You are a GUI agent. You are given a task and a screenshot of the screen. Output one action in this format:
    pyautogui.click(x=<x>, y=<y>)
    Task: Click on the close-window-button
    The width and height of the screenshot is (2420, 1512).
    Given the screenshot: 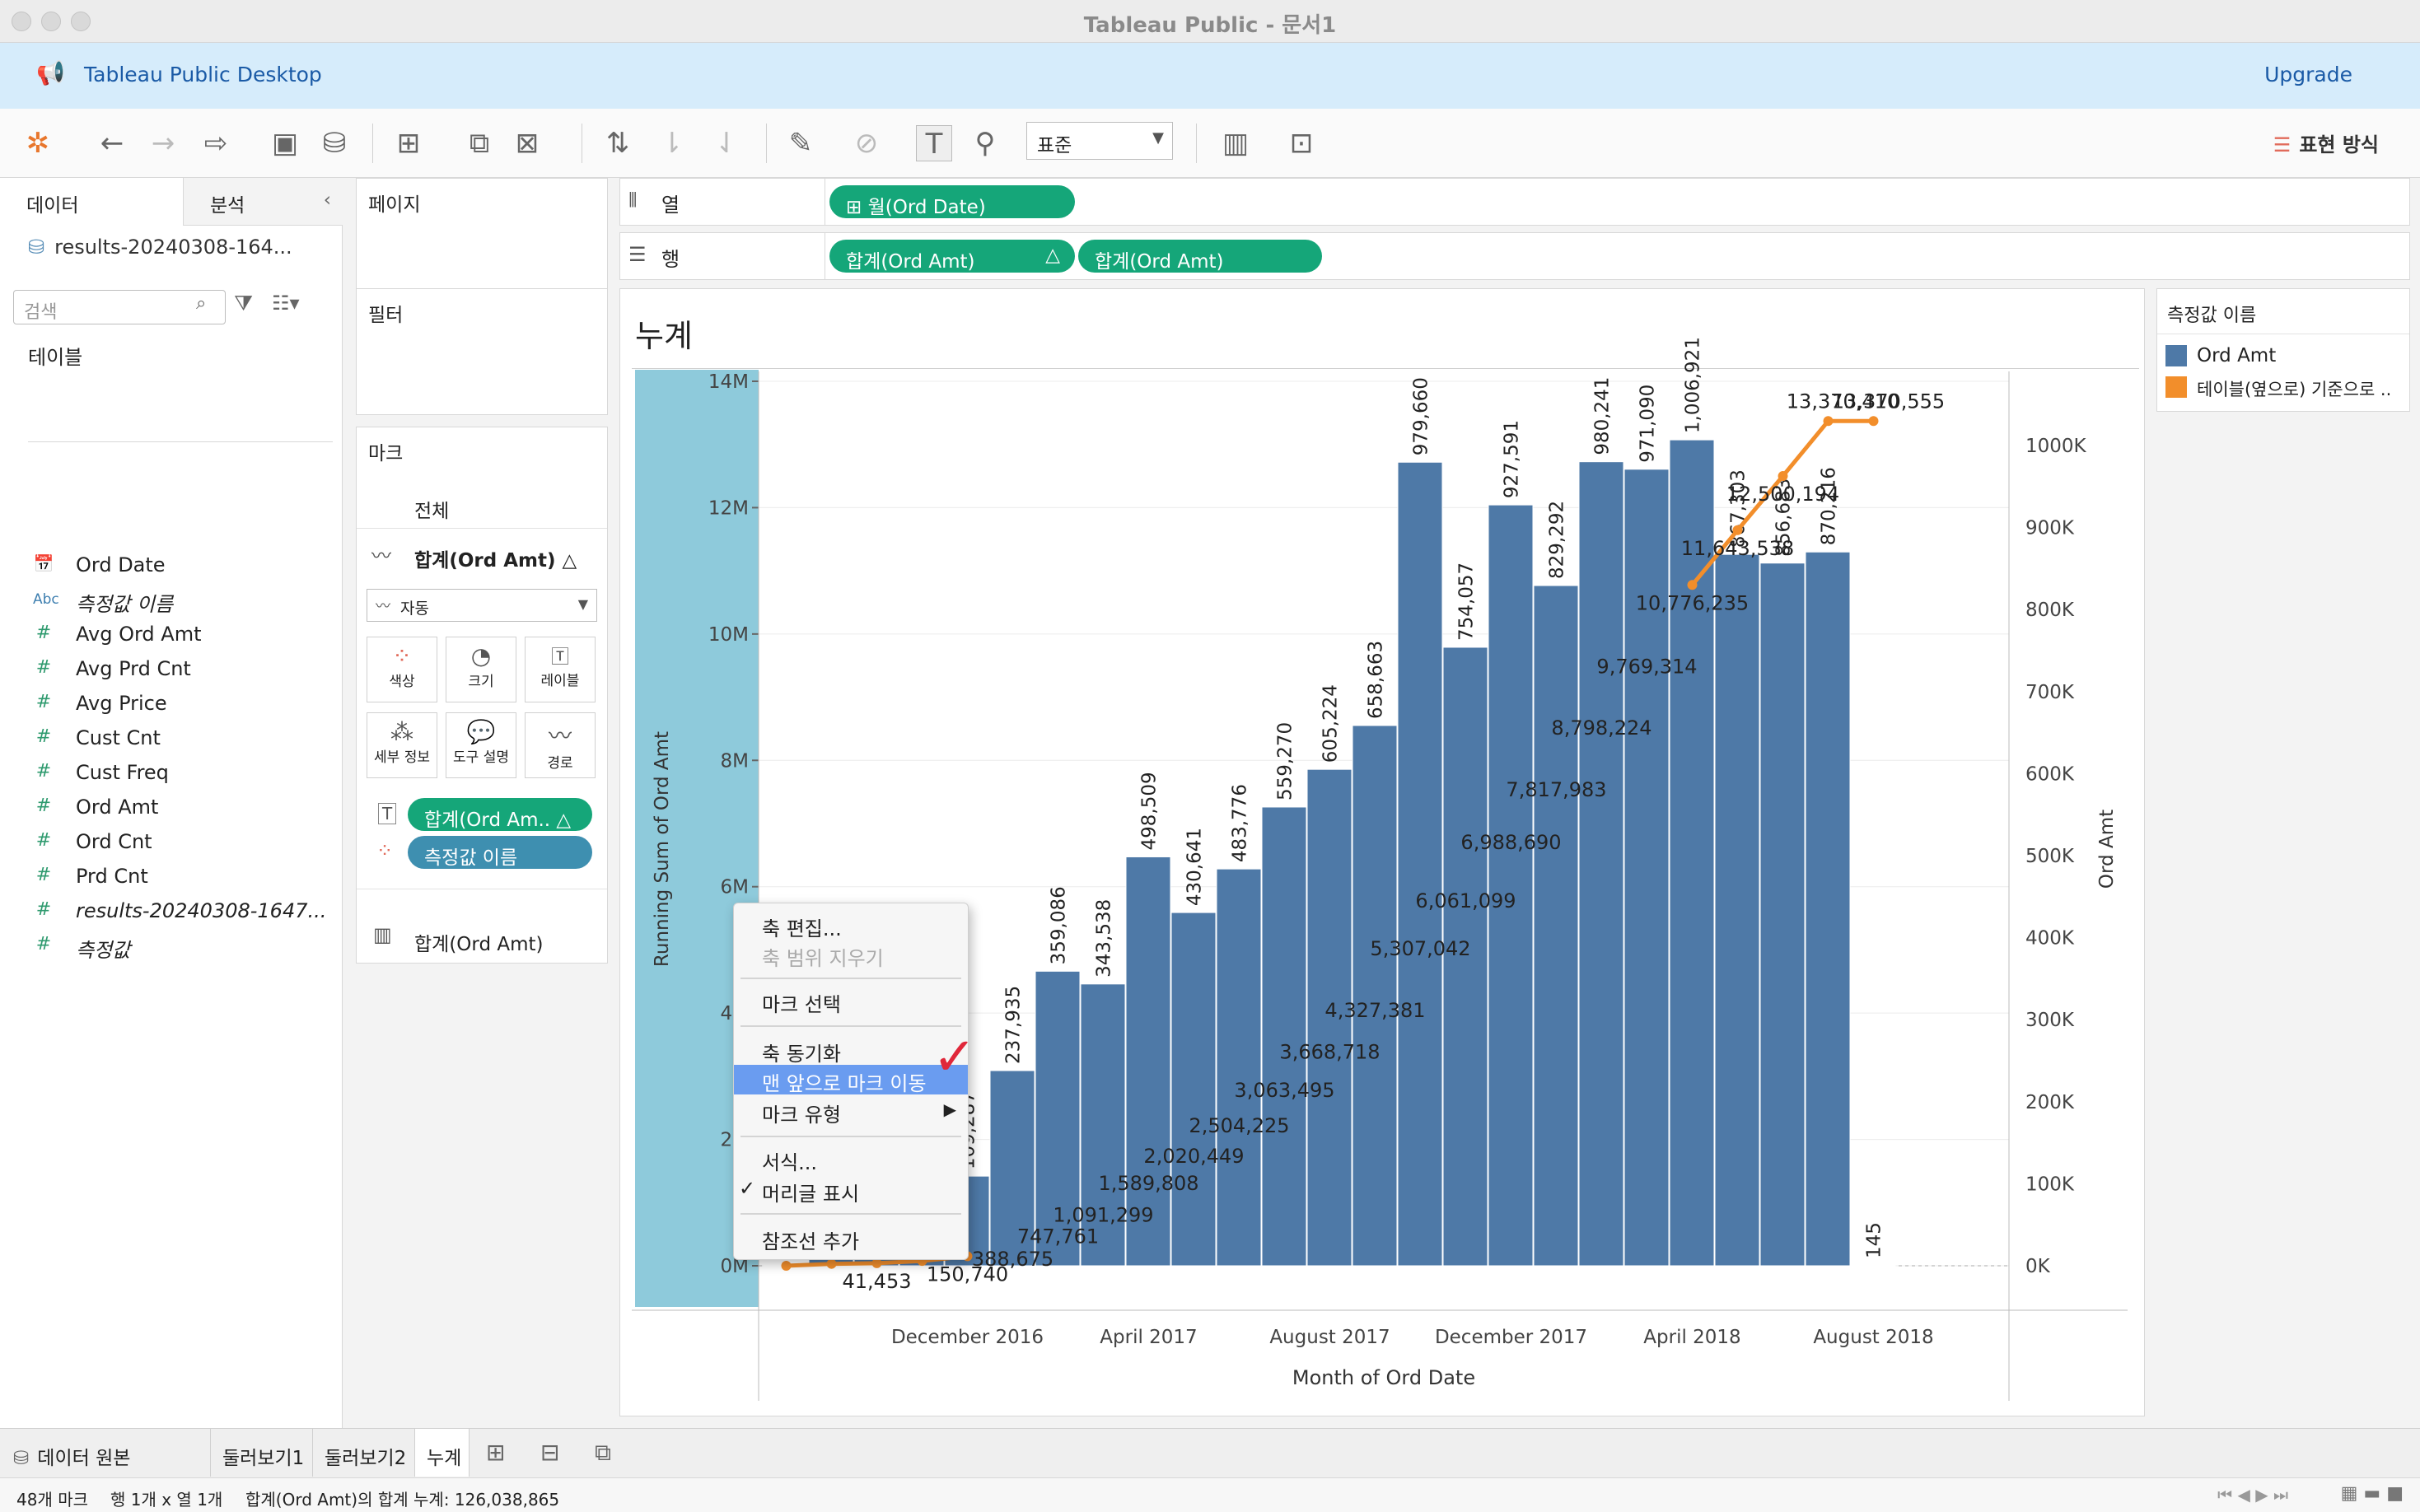 What is the action you would take?
    pyautogui.click(x=21, y=21)
    